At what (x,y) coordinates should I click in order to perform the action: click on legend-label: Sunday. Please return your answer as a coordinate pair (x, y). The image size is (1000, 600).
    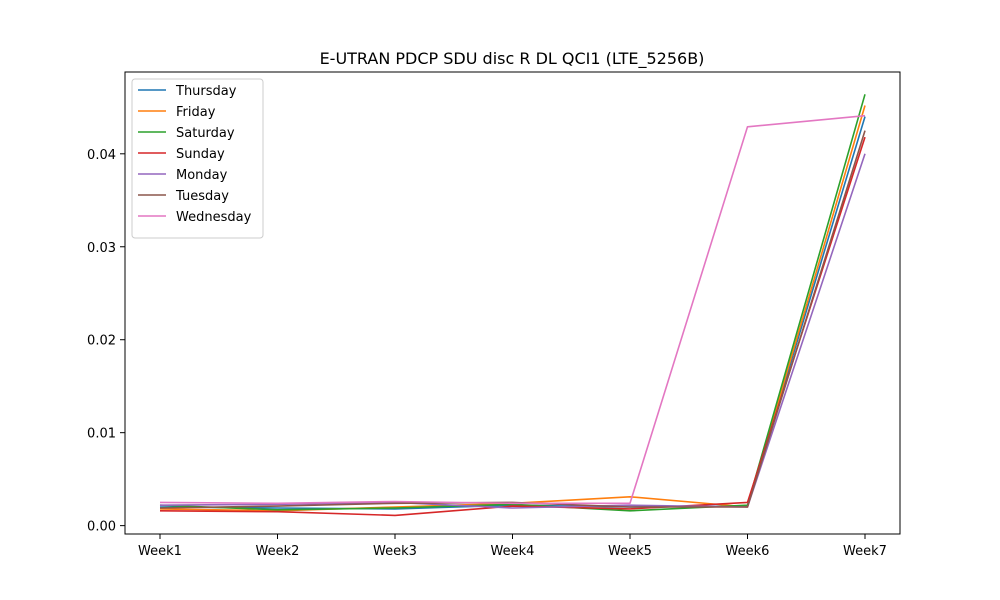
    Looking at the image, I should click on (200, 154).